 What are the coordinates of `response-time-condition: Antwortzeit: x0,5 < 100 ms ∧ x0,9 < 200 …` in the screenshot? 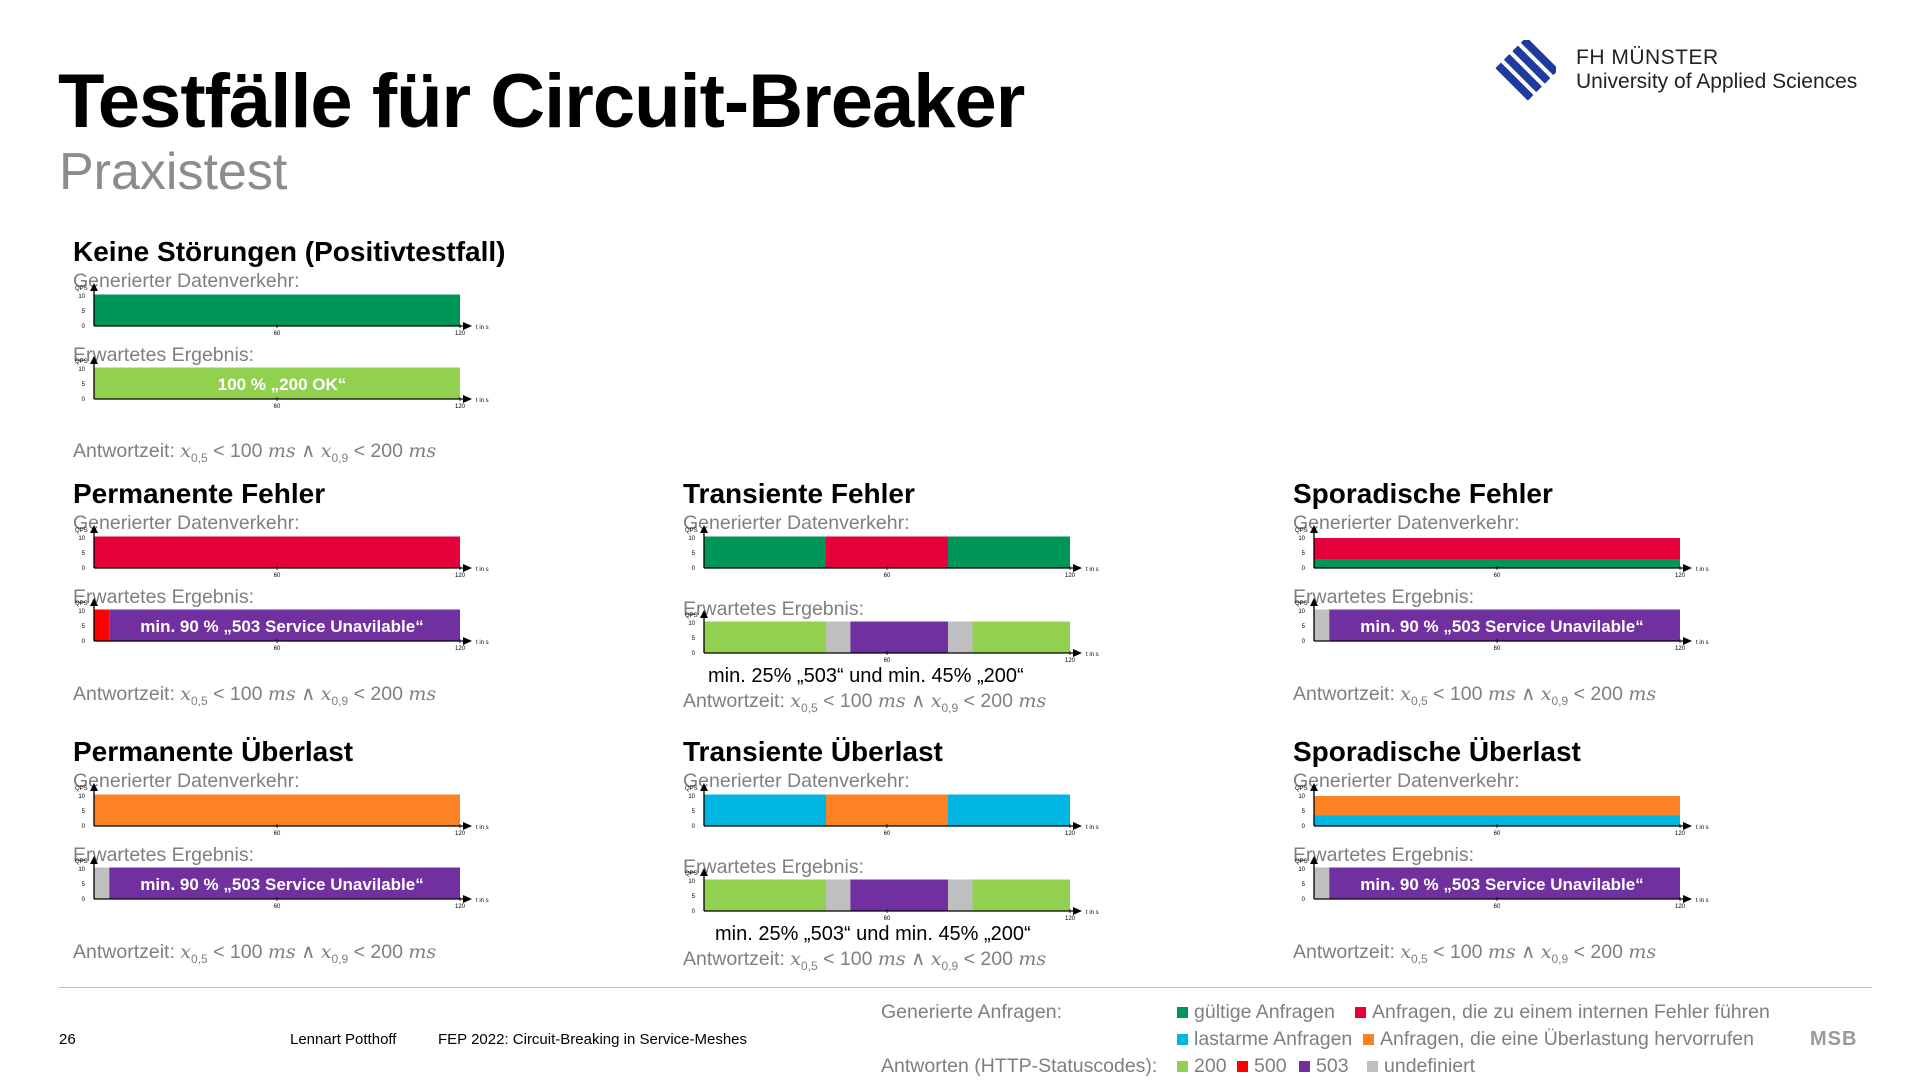 It's located at (1475, 695).